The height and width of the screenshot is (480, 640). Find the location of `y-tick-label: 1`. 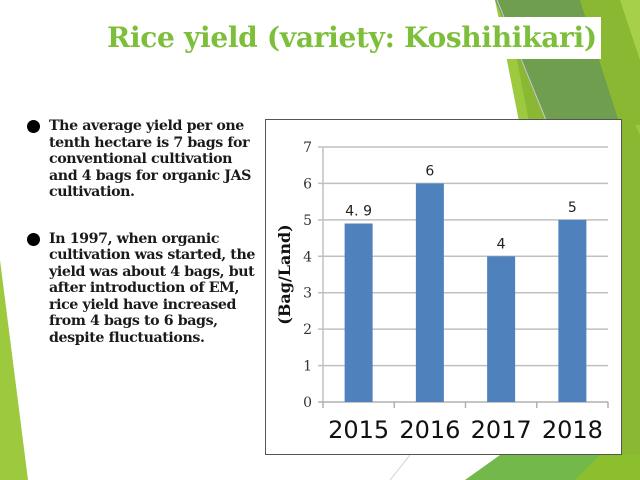

y-tick-label: 1 is located at coordinates (307, 367).